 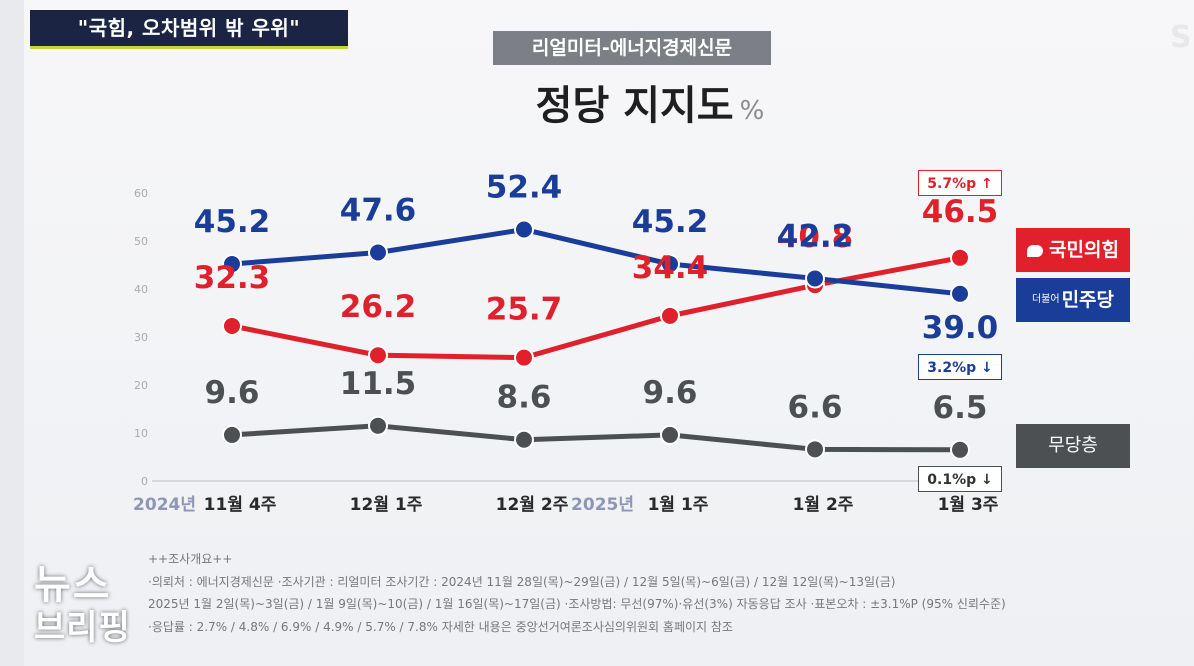 What do you see at coordinates (82, 628) in the screenshot?
I see `program-logo-line2: 브리핑` at bounding box center [82, 628].